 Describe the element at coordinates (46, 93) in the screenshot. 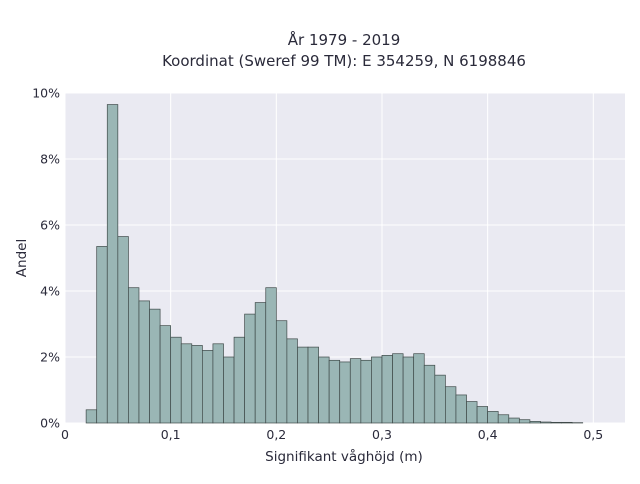

I see `y-tick-label: 10%` at that location.